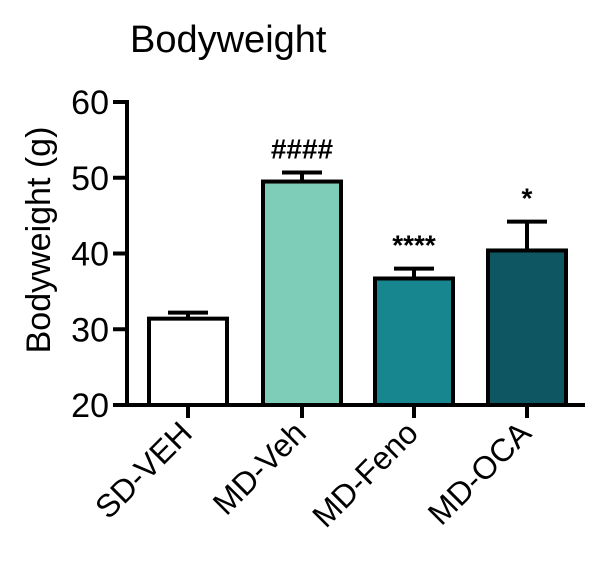 Image resolution: width=600 pixels, height=562 pixels. Describe the element at coordinates (90, 103) in the screenshot. I see `y-tick-label: 60` at that location.